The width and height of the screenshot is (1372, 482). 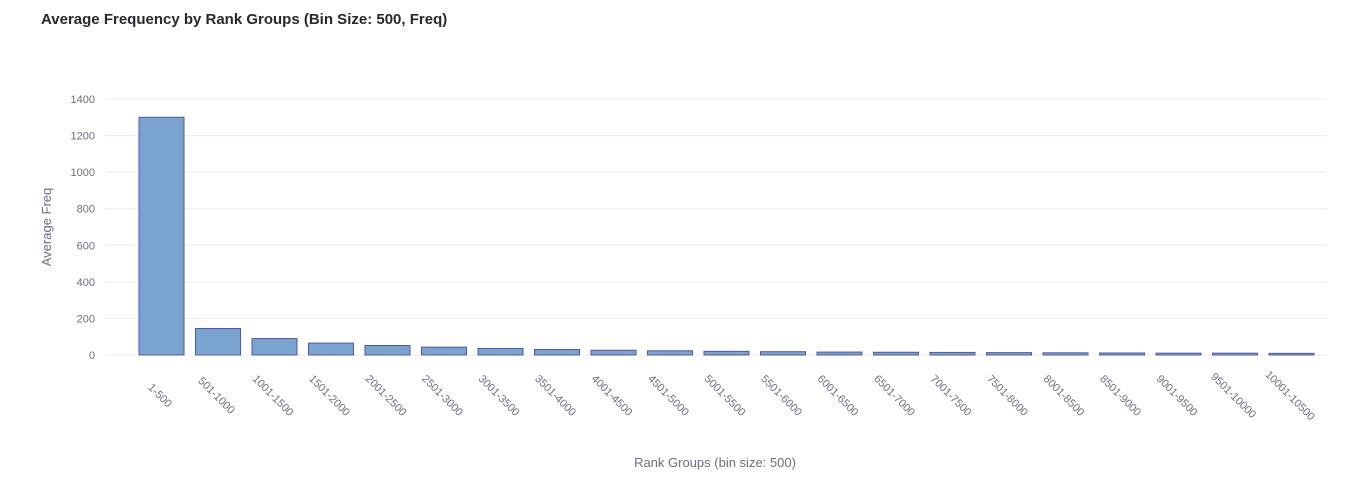 What do you see at coordinates (46, 227) in the screenshot?
I see `y-axis-label: Average Freq` at bounding box center [46, 227].